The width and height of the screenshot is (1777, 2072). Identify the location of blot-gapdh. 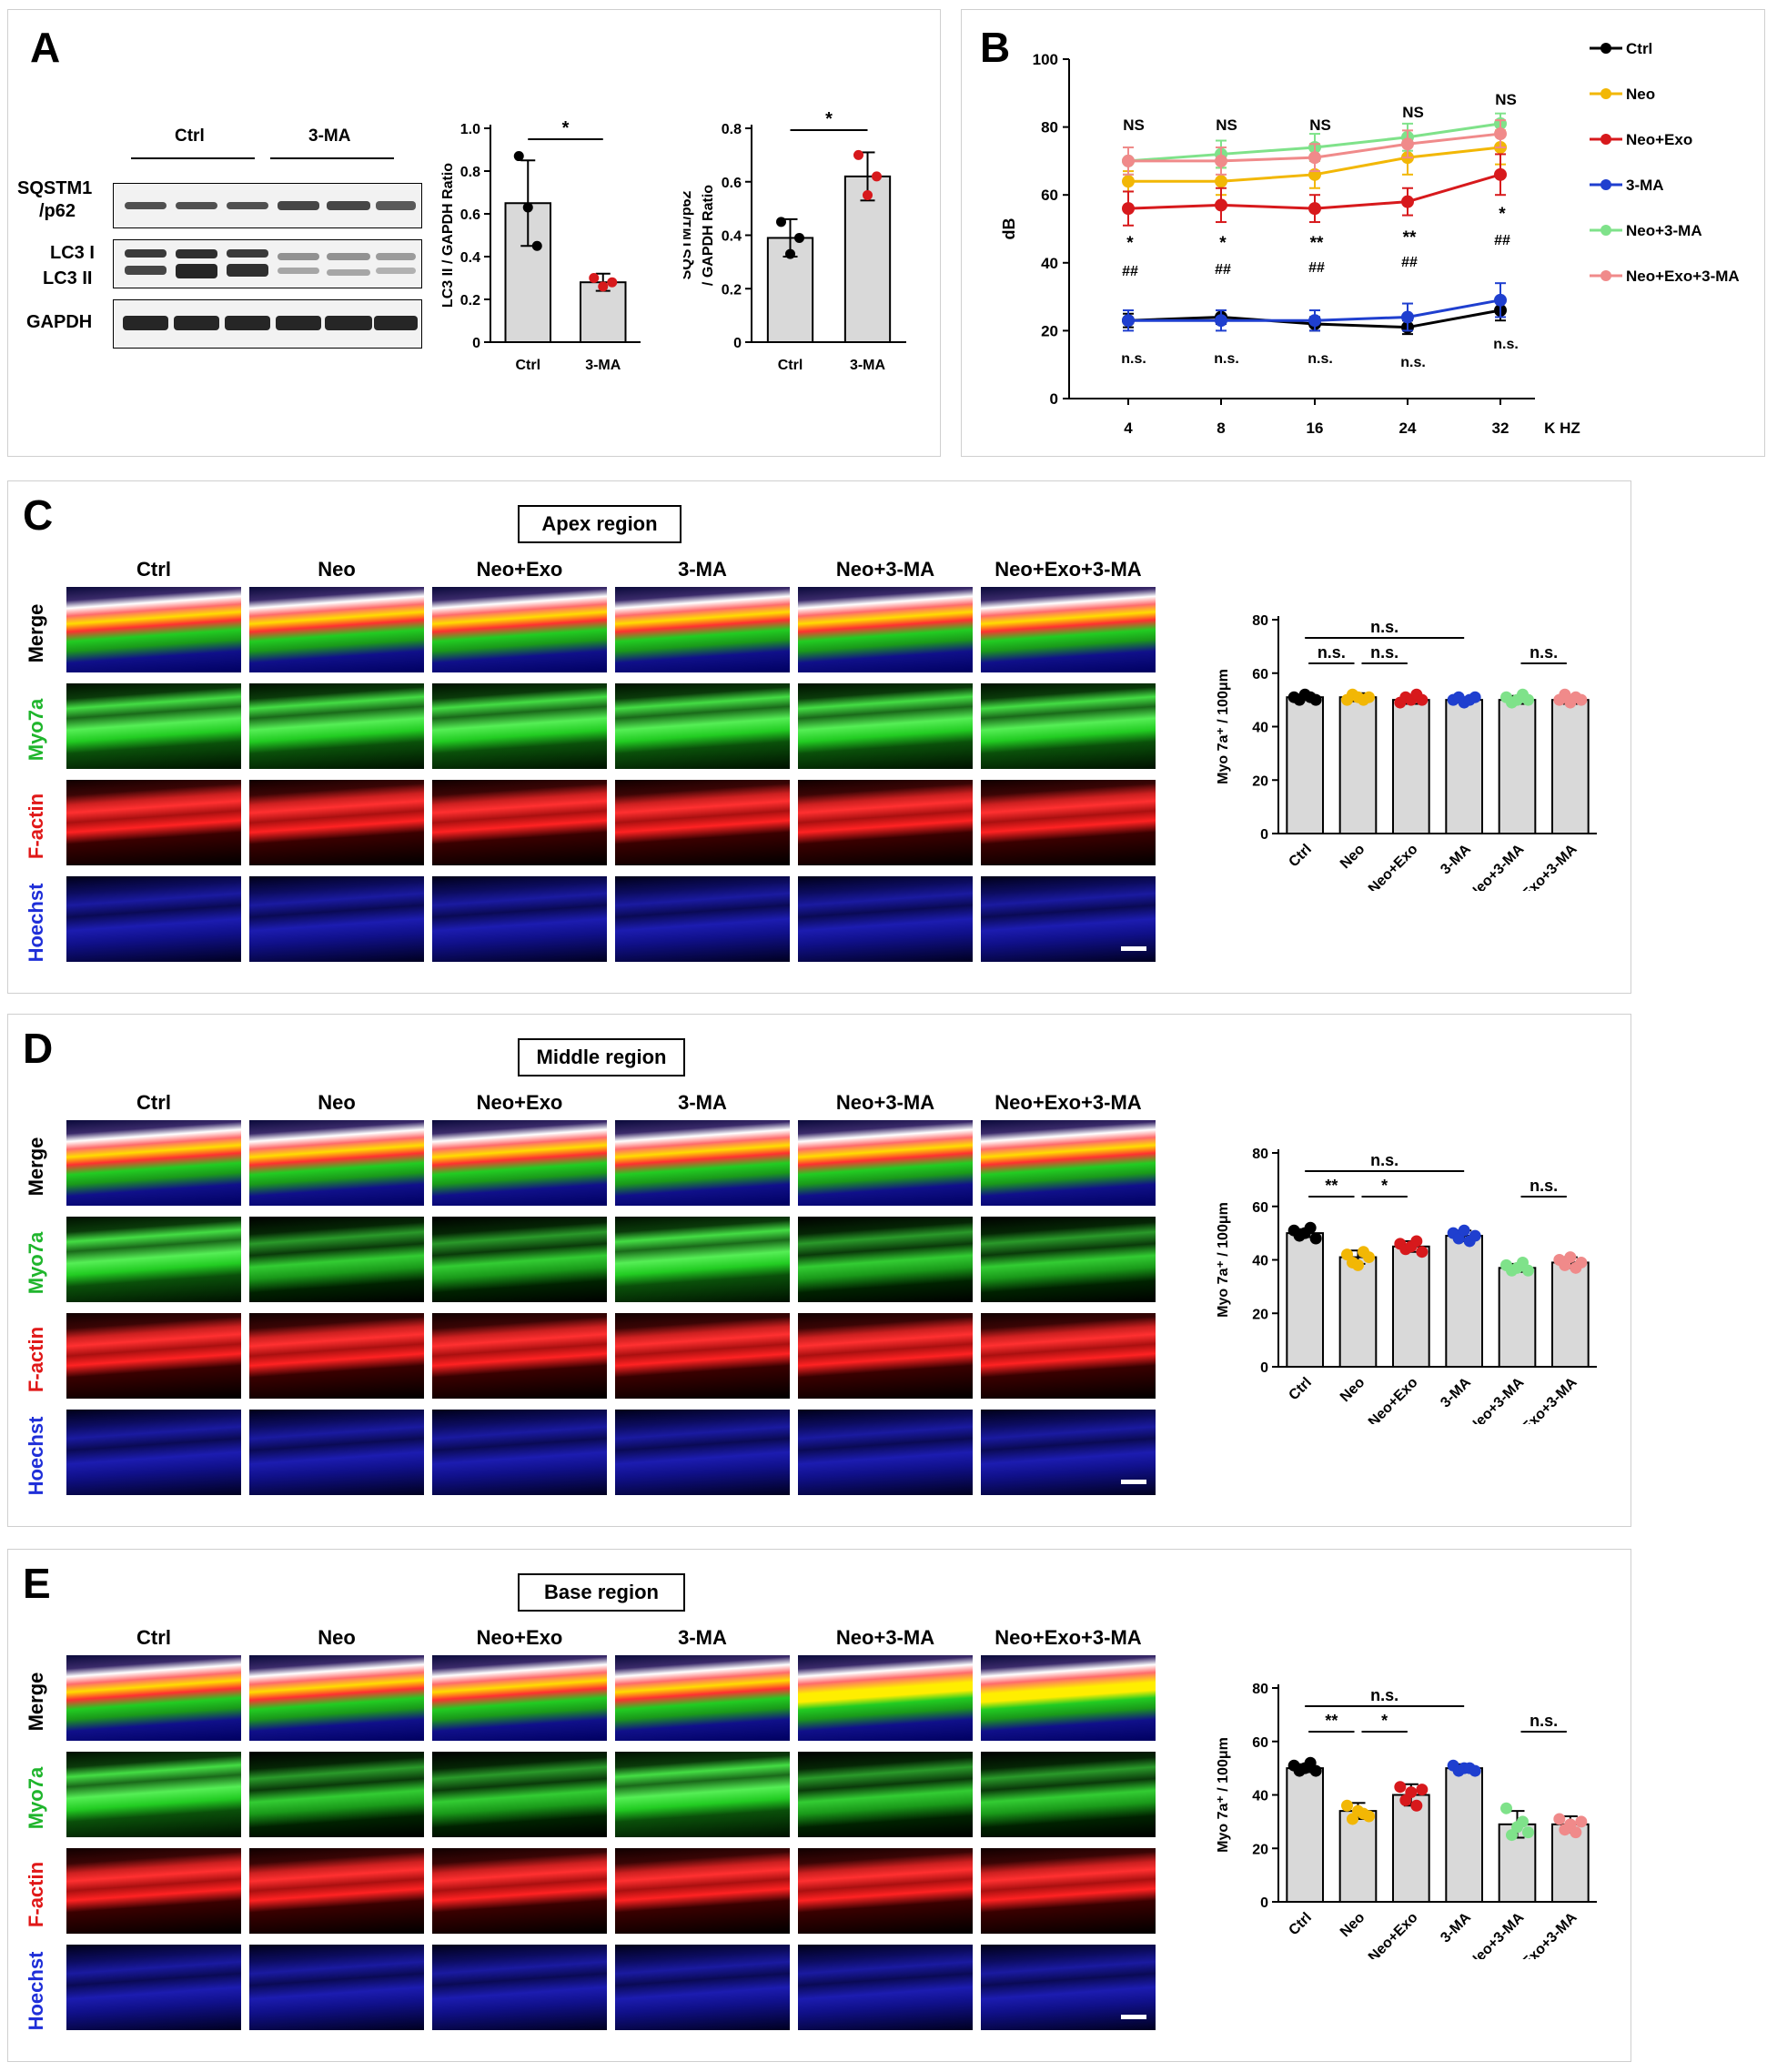
(267, 324).